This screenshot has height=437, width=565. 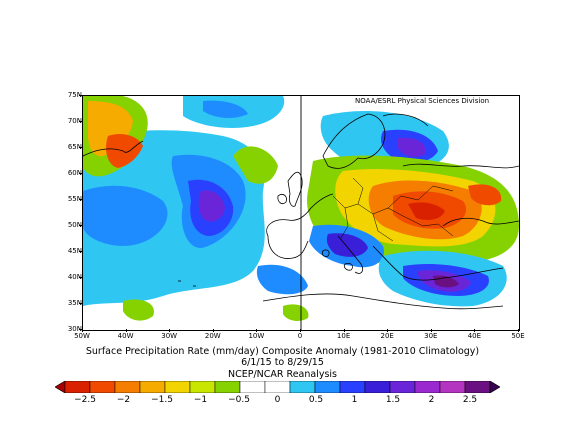 What do you see at coordinates (60, 387) in the screenshot?
I see `colorbar-low-arrow` at bounding box center [60, 387].